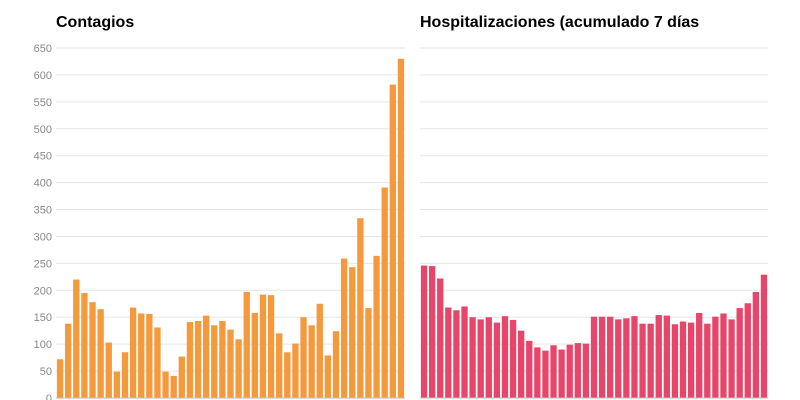  What do you see at coordinates (43, 130) in the screenshot?
I see `y-tick-label: 500` at bounding box center [43, 130].